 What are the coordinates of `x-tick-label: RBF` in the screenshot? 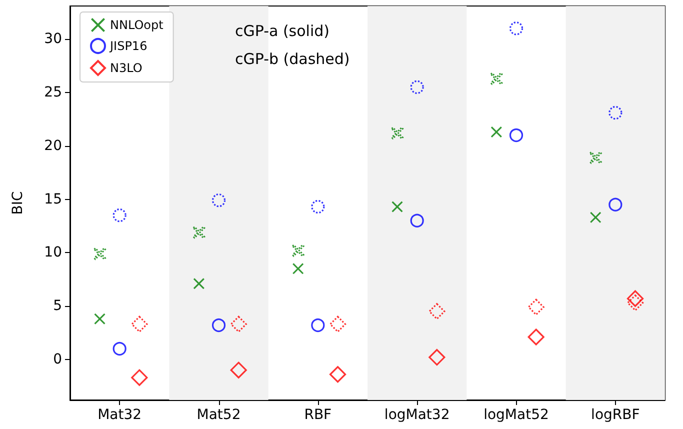 It's located at (318, 415).